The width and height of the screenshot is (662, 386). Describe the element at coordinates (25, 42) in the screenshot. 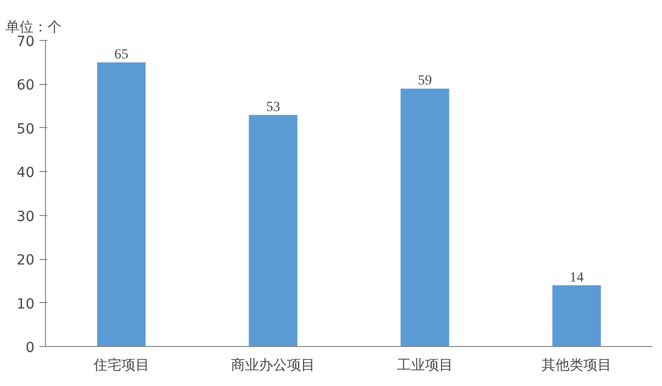

I see `y-tick-label: 70` at that location.